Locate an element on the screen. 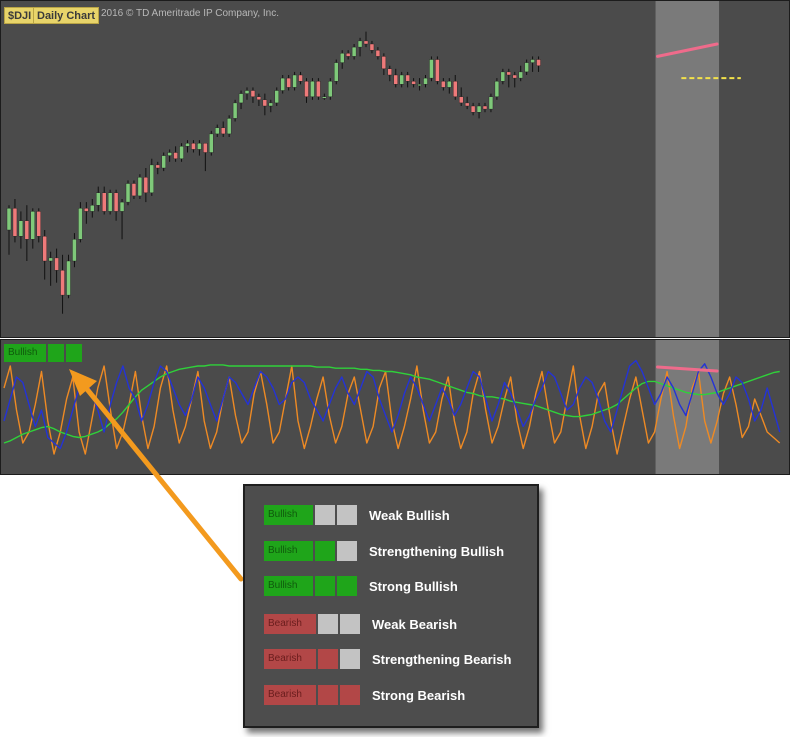  legend-item: Bullish Strong Bullish is located at coordinates (361, 586).